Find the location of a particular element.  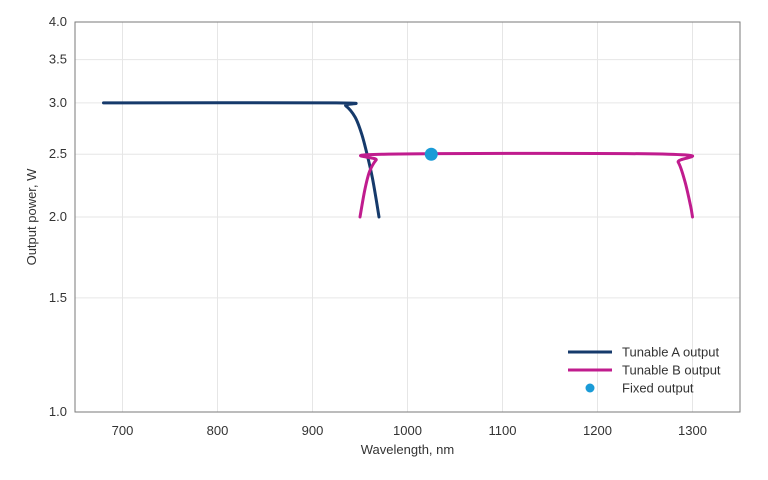

x-tick-label: 900 is located at coordinates (313, 430).